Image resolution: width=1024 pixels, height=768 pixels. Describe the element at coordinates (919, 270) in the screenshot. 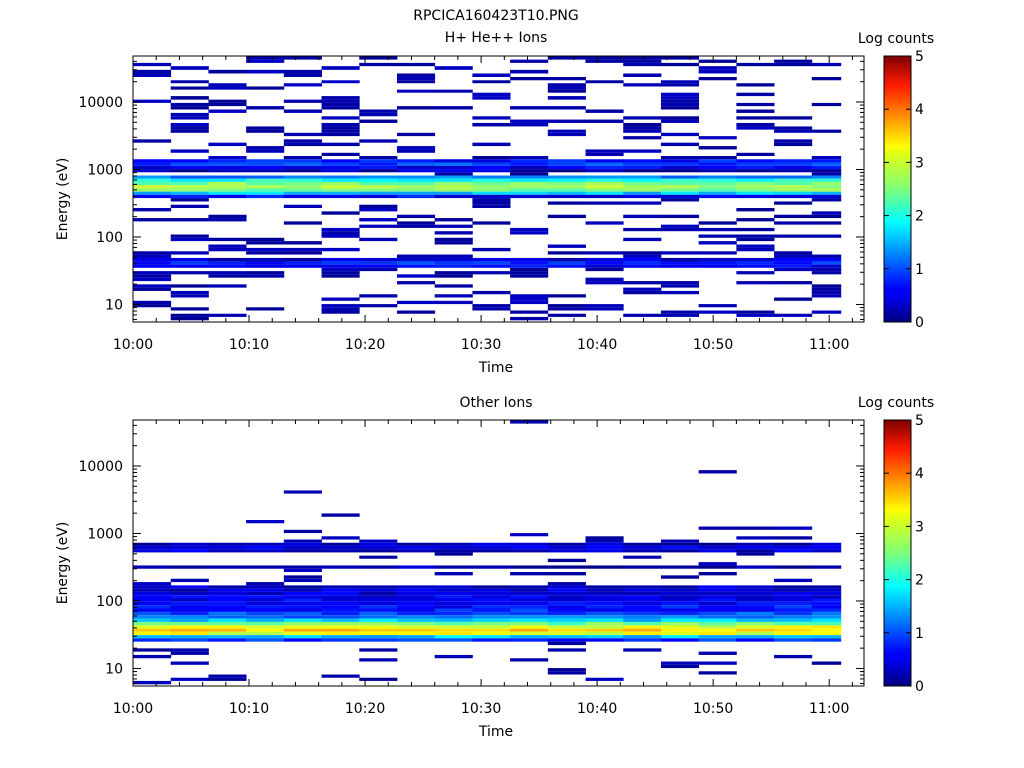

I see `colorbar-tick-label: 1` at that location.